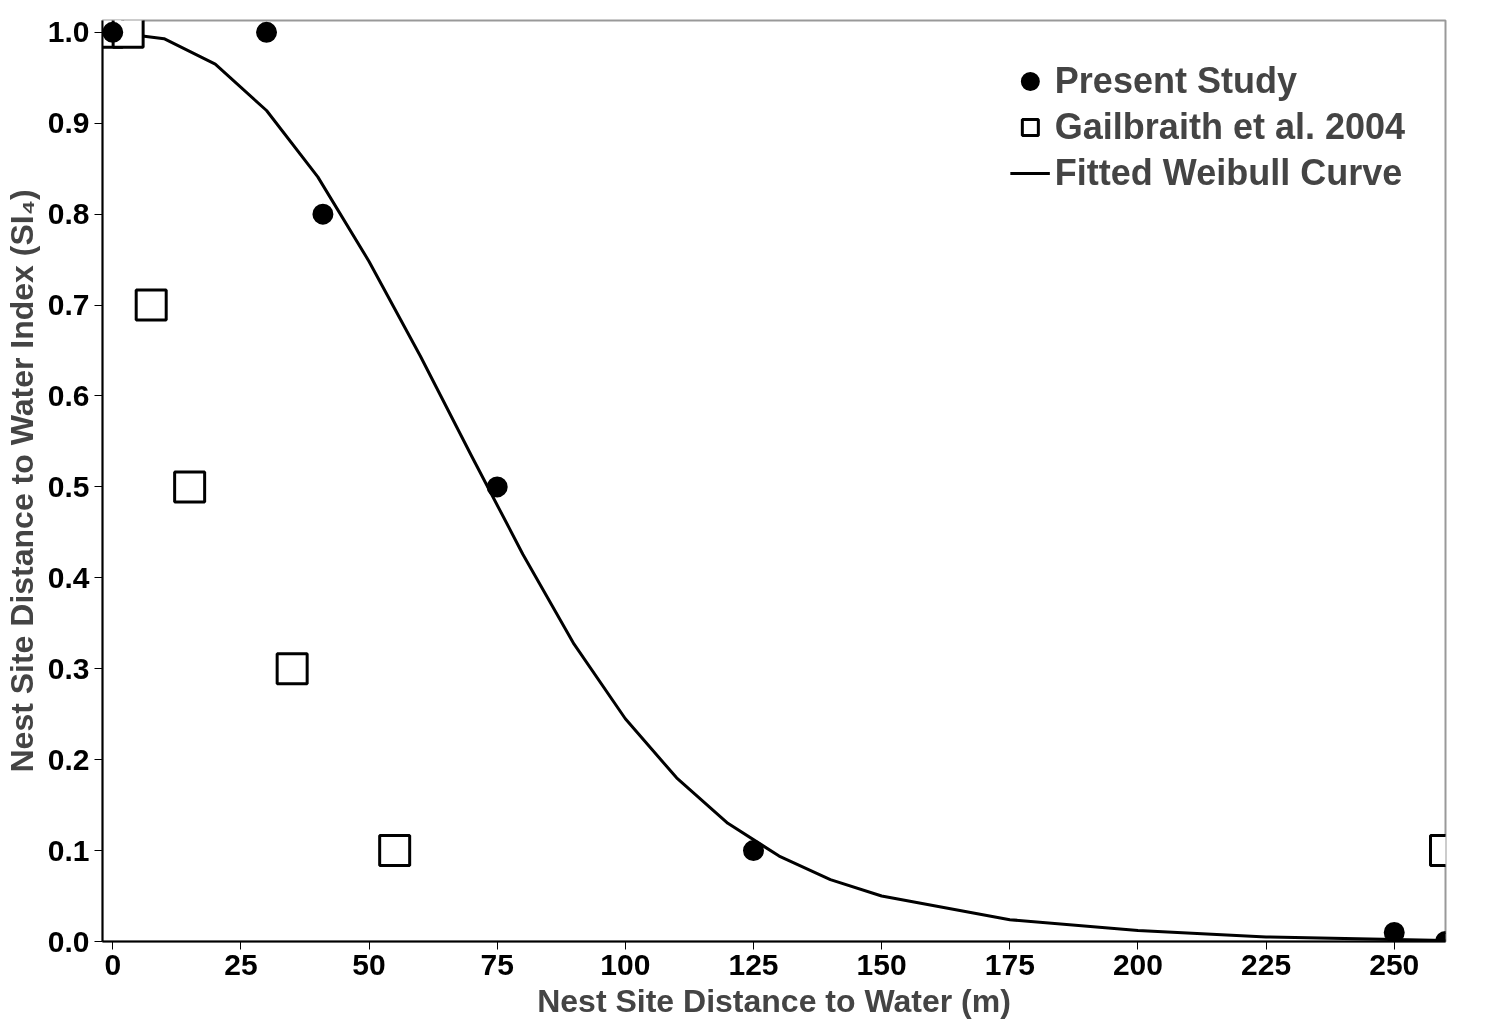  I want to click on y-tick-label: 0.5, so click(68, 486).